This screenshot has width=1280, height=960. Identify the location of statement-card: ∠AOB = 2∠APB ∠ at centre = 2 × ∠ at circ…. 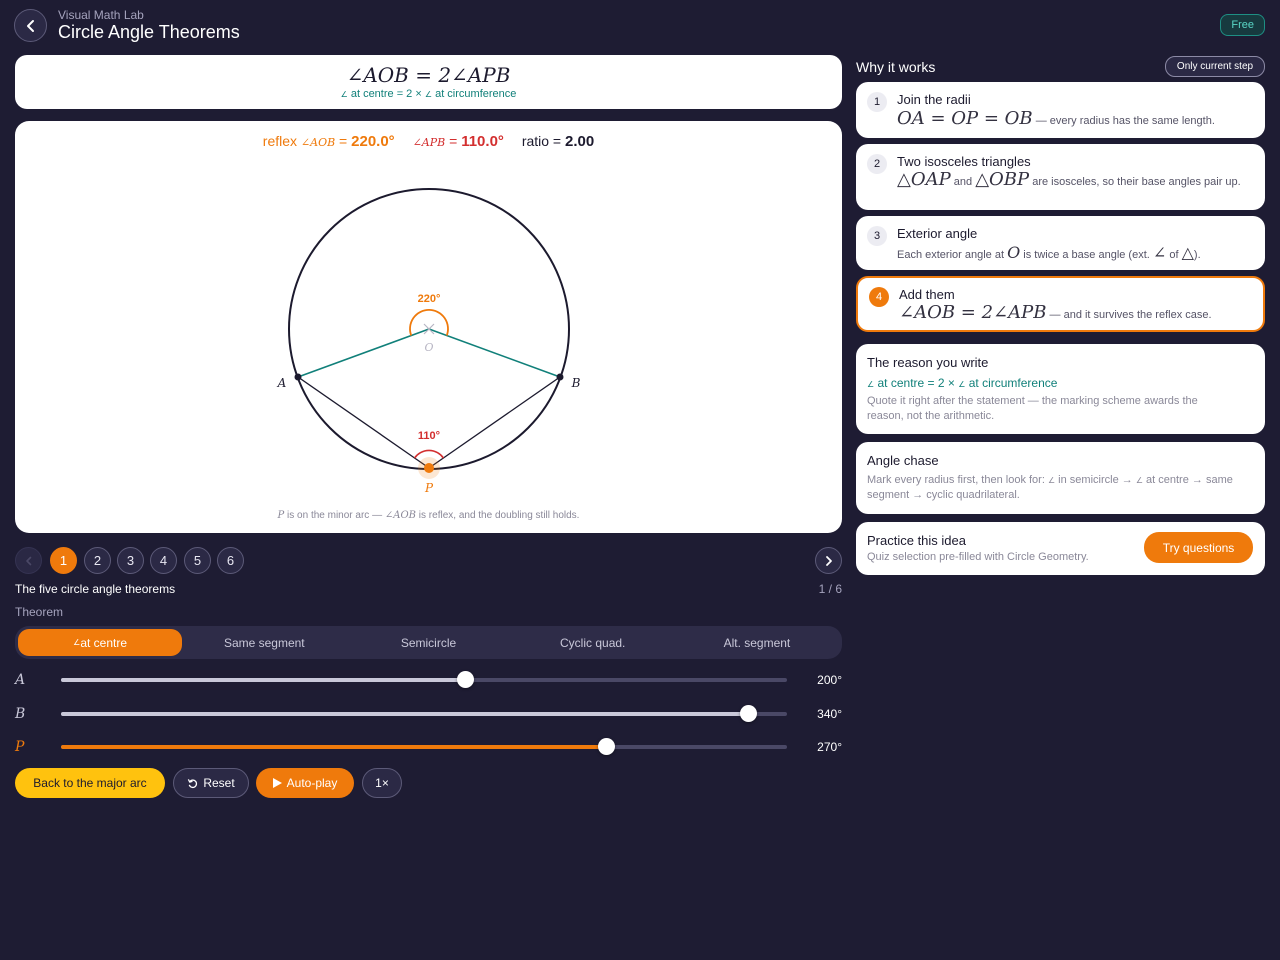
(428, 82).